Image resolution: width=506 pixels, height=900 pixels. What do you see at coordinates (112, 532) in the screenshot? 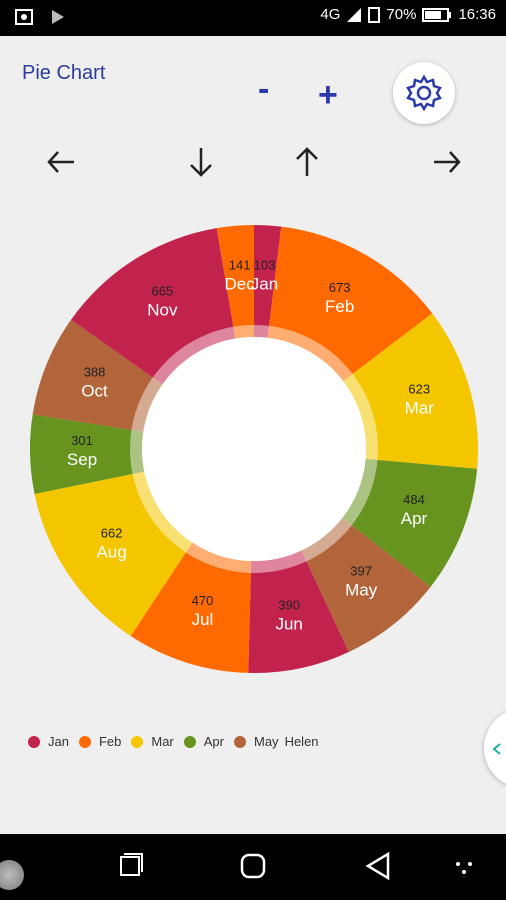
I see `pie-value-label: 662` at bounding box center [112, 532].